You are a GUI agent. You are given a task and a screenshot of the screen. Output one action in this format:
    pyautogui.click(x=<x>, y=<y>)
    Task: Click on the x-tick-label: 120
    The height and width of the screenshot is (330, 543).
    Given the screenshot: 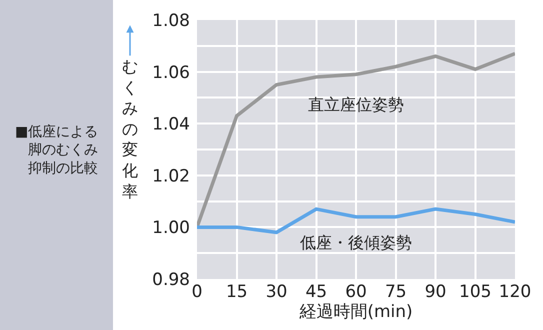 What is the action you would take?
    pyautogui.click(x=515, y=292)
    